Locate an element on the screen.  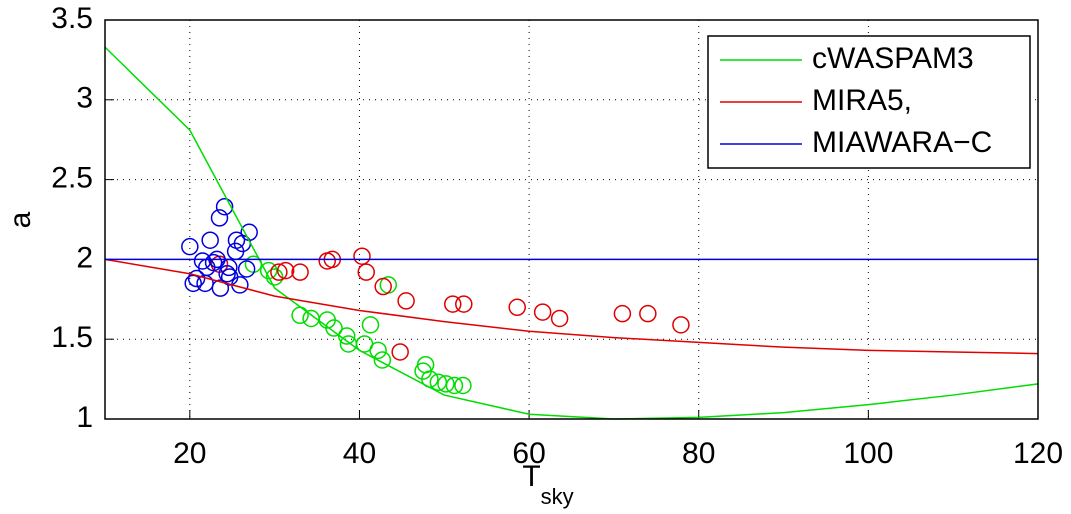
y-tick-label: 2.5 is located at coordinates (72, 178).